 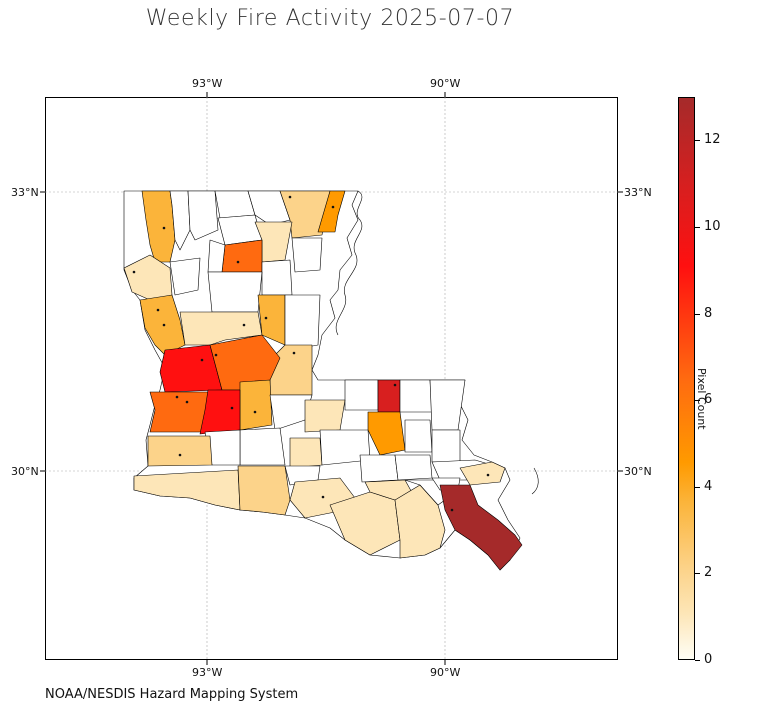 I want to click on colorbar-tick-label: 8, so click(x=708, y=313).